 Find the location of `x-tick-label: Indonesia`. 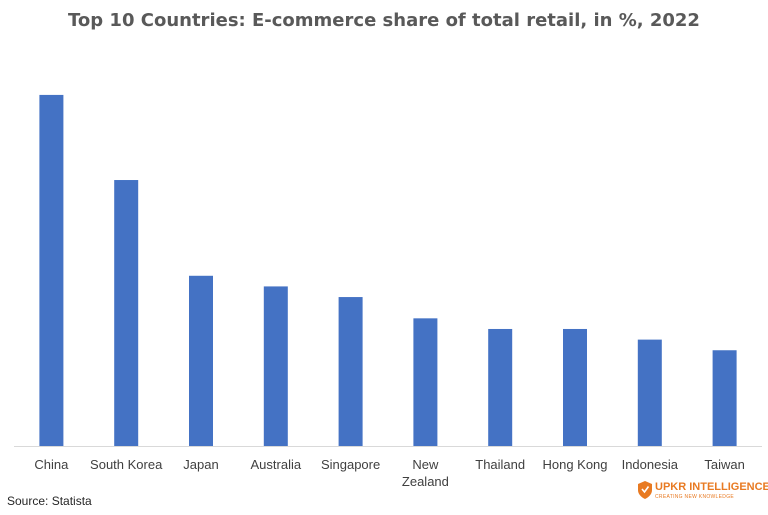

x-tick-label: Indonesia is located at coordinates (650, 464).